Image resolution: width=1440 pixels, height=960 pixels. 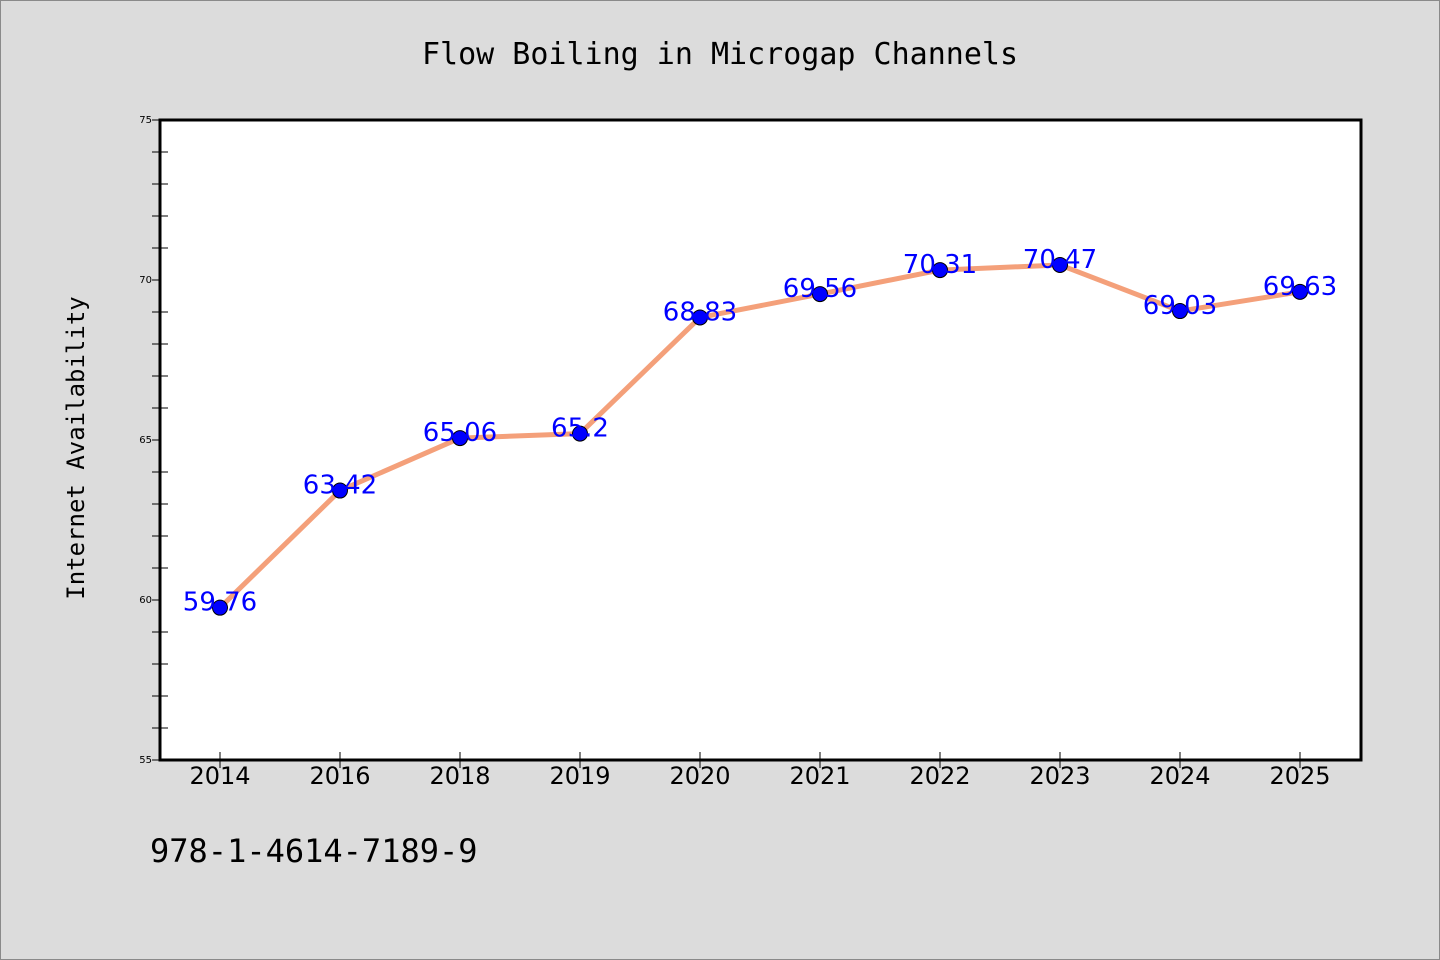 I want to click on chart-title: Flow Boiling in Microgap Channels, so click(x=720, y=54).